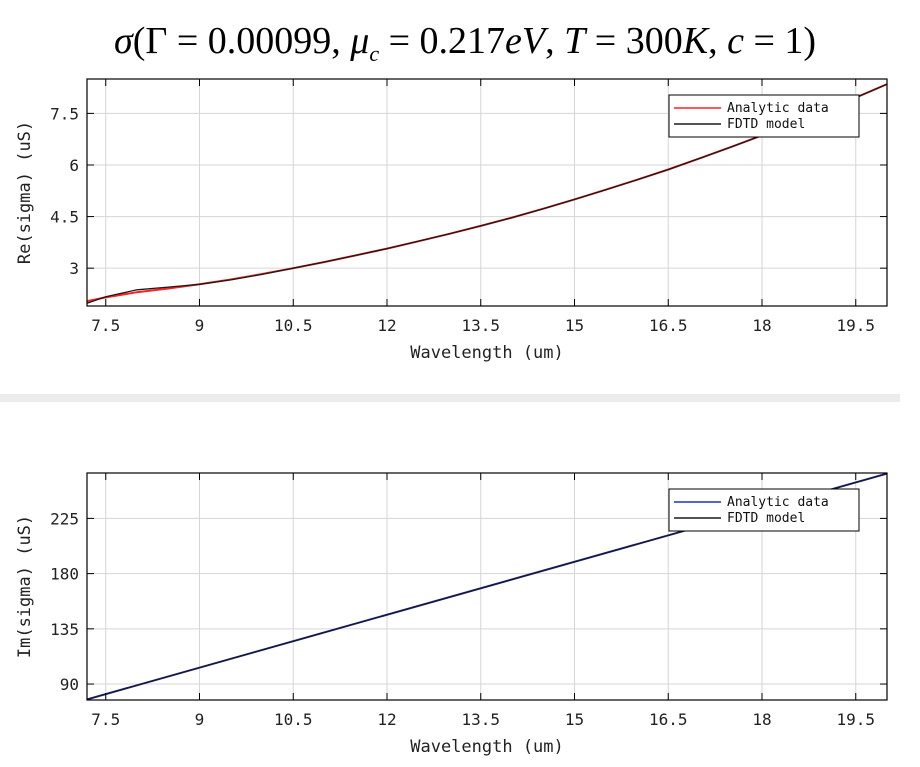 The image size is (920, 767). What do you see at coordinates (717, 41) in the screenshot?
I see `title-comma3: ,` at bounding box center [717, 41].